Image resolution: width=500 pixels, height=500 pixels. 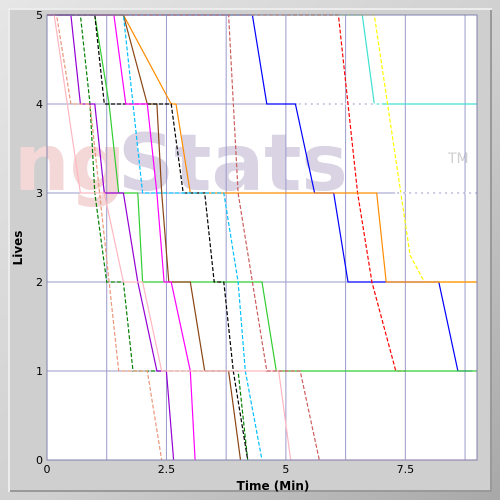 What do you see at coordinates (39, 104) in the screenshot?
I see `y-tick-label: 4` at bounding box center [39, 104].